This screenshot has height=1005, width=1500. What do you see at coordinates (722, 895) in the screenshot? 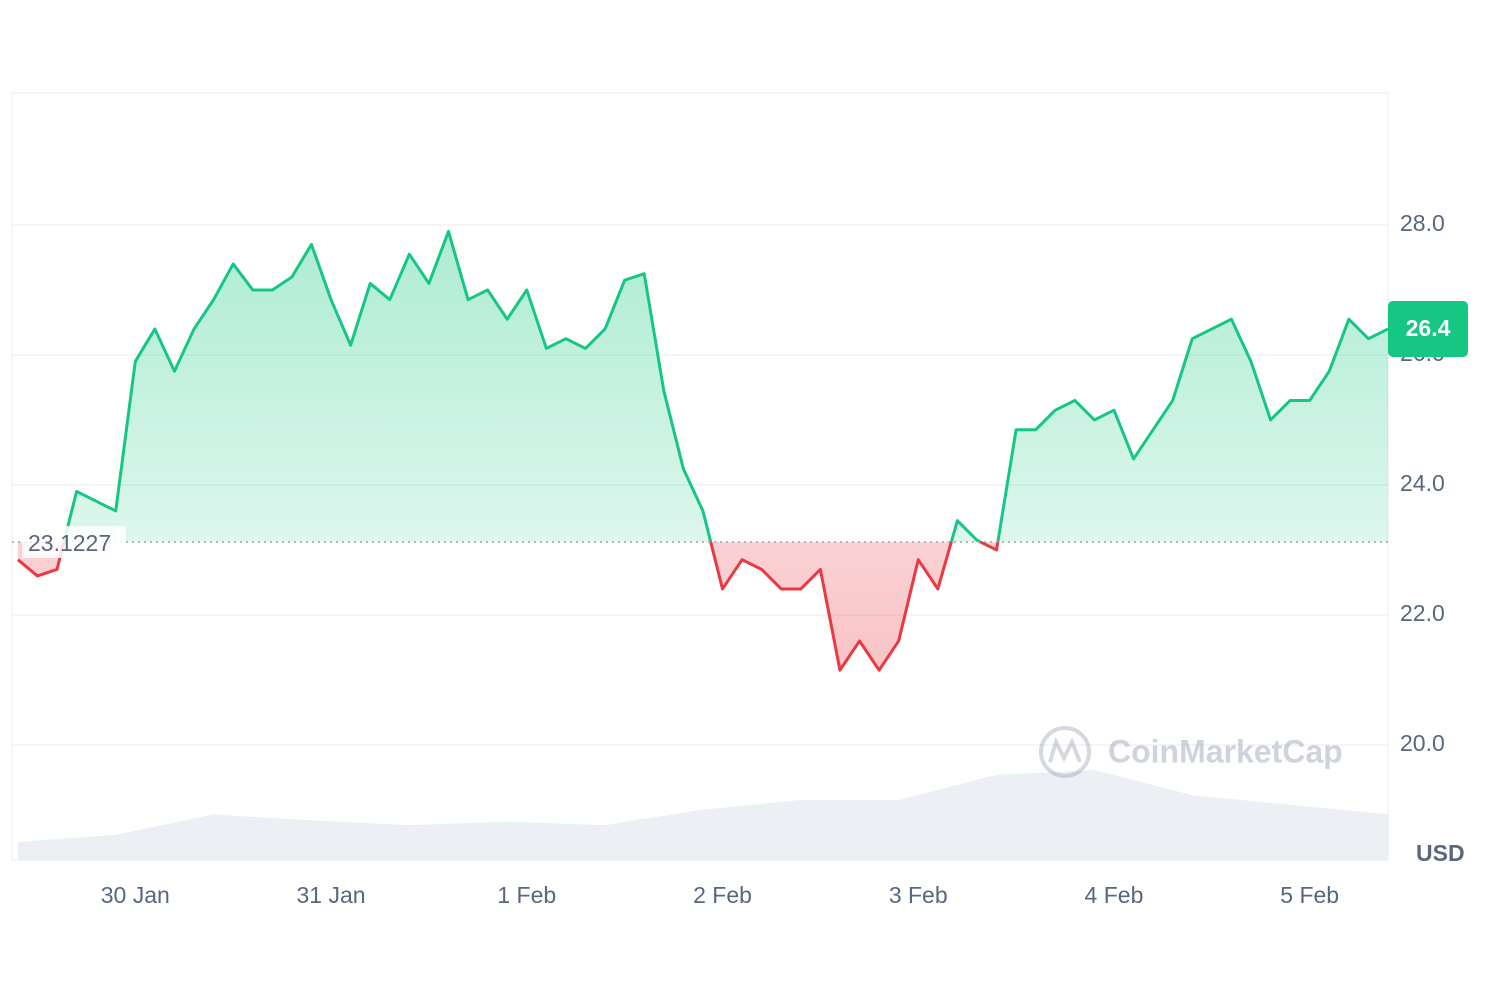
I see `x-tick-label: 2 Feb` at bounding box center [722, 895].